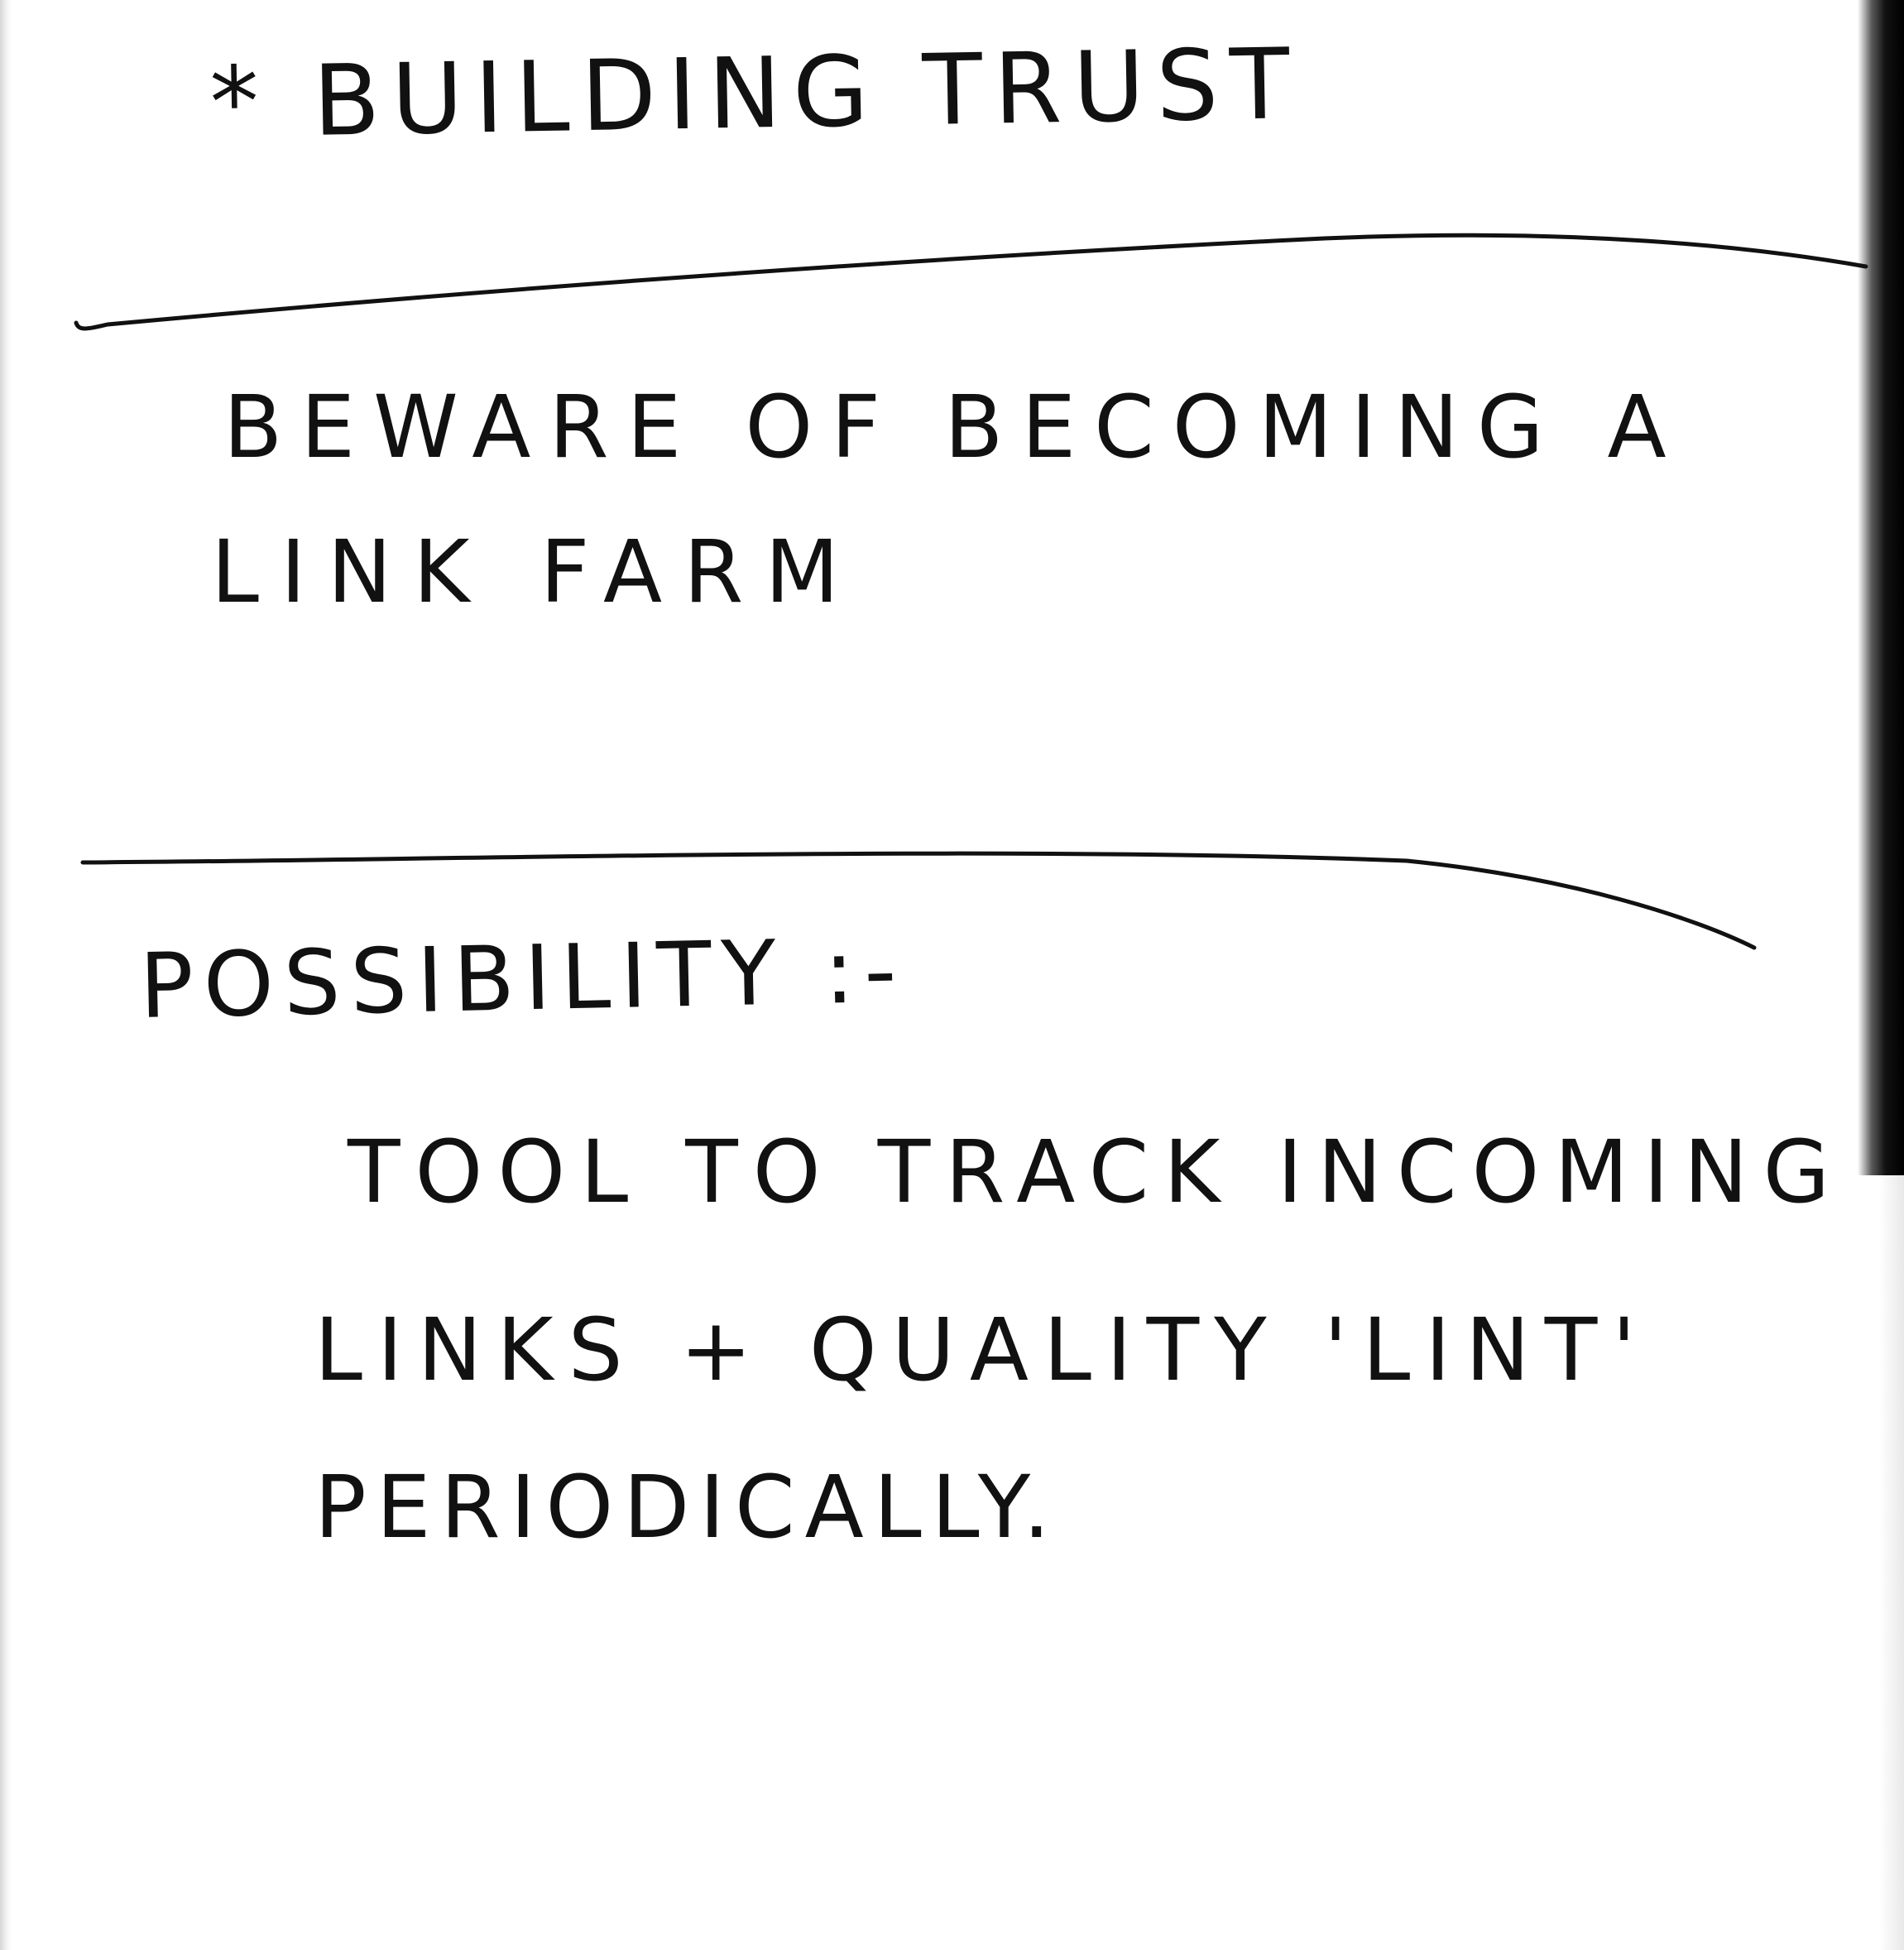 Image resolution: width=1904 pixels, height=1950 pixels. What do you see at coordinates (1891, 1562) in the screenshot?
I see `paper-edge-shadow-lower` at bounding box center [1891, 1562].